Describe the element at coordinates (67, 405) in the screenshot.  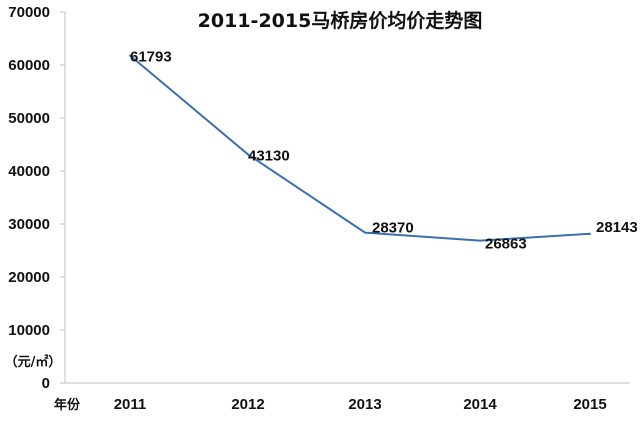
I see `x-axis-label: 年份` at that location.